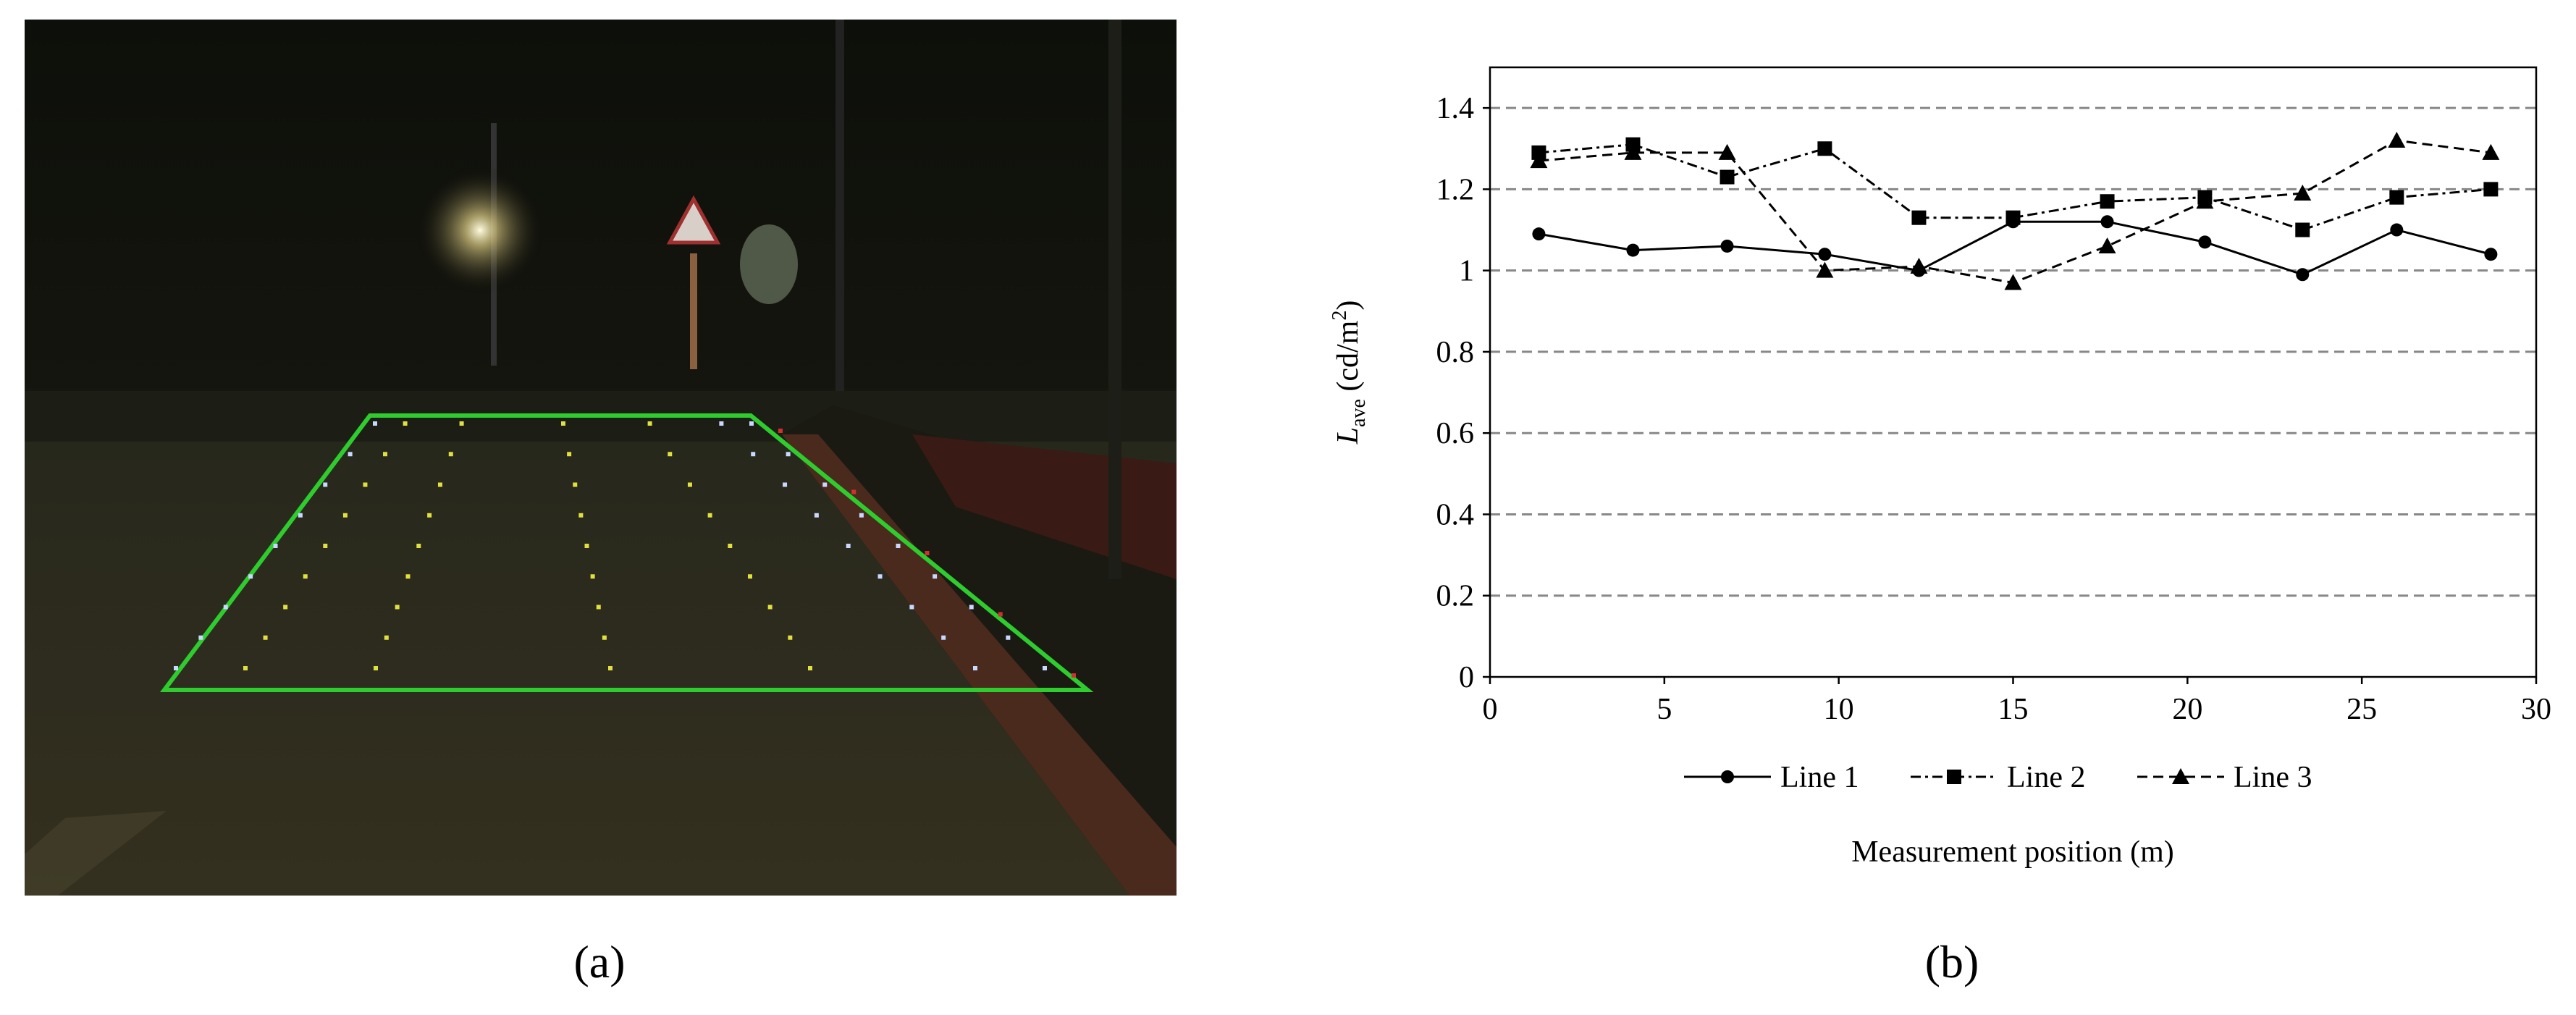  I want to click on y-label-part: (cd/m, so click(1348, 359).